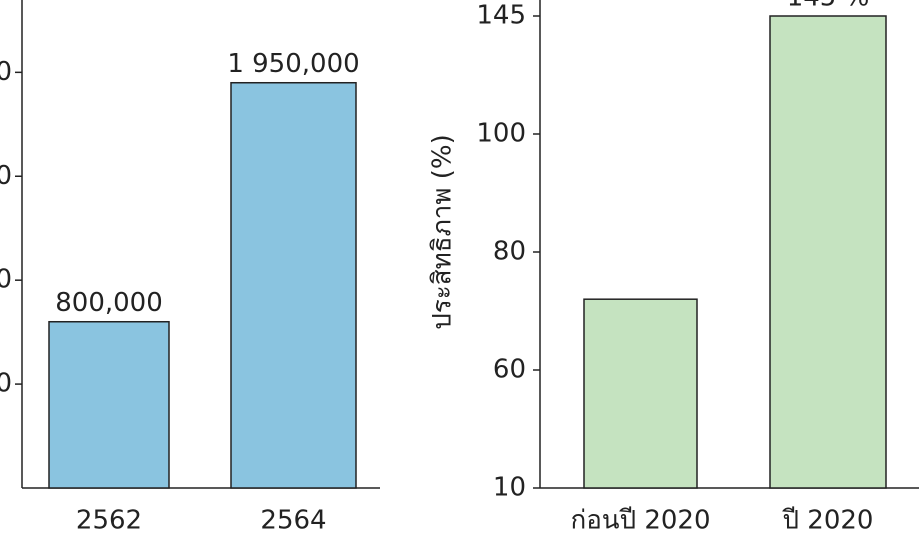 The image size is (919, 544). I want to click on y-tick-label: 100, so click(501, 134).